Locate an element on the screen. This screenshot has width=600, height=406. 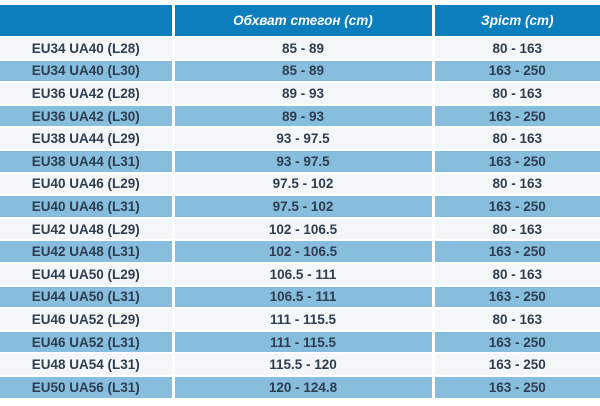
size-cell: EU44 UA50 (L29) is located at coordinates (86, 274).